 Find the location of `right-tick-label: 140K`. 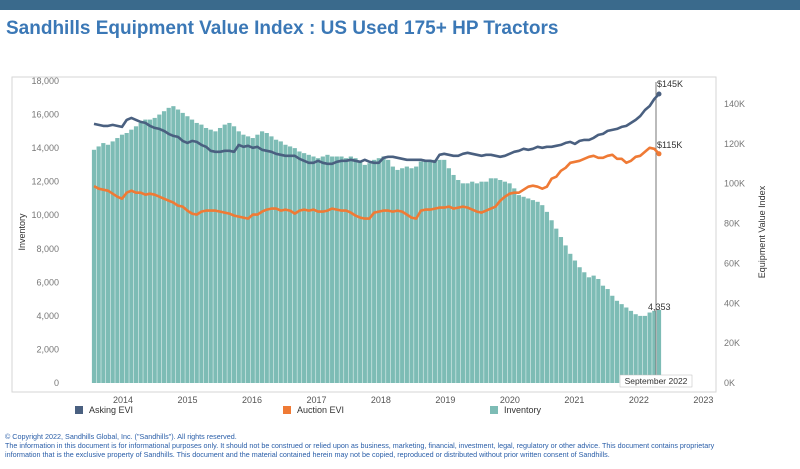

right-tick-label: 140K is located at coordinates (734, 104).